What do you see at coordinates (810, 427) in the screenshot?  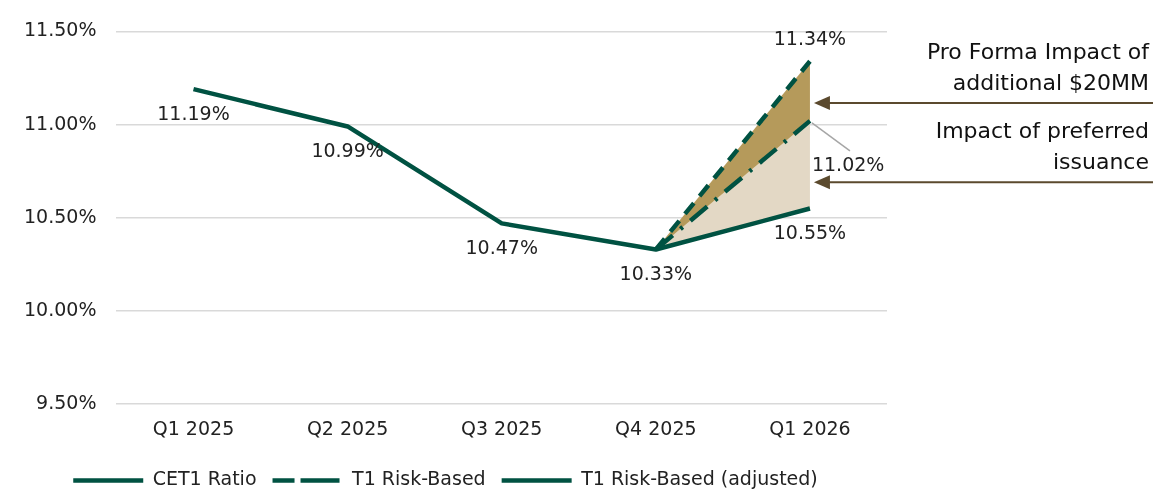 I see `x-tick-label: Q1 2026` at bounding box center [810, 427].